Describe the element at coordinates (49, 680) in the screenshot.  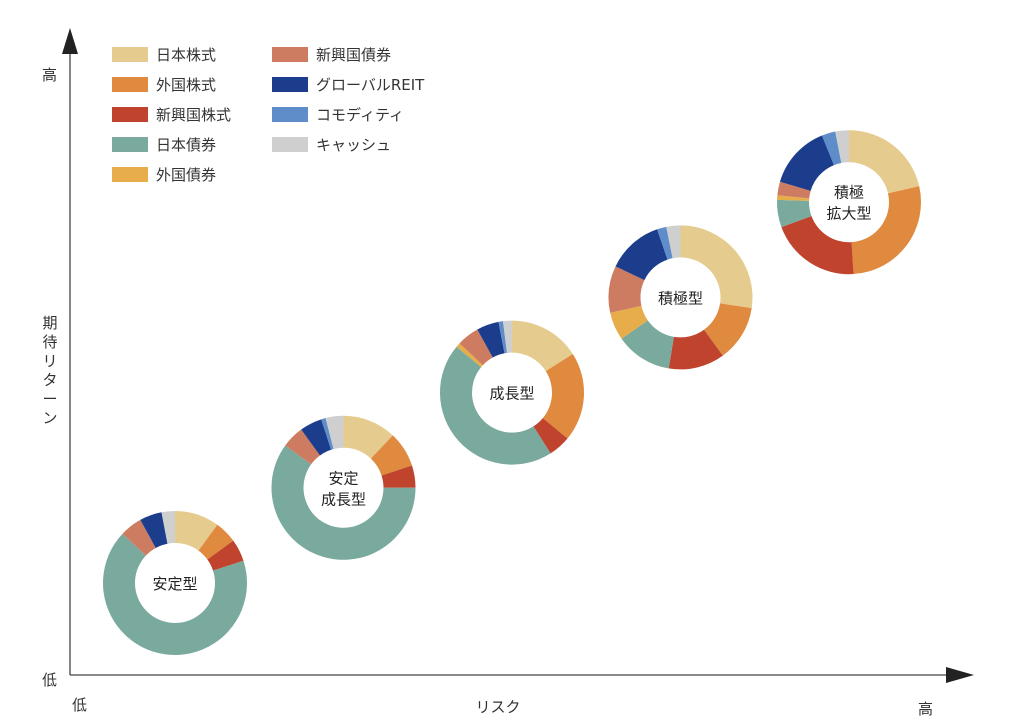
I see `y-axis-low-label: 低` at that location.